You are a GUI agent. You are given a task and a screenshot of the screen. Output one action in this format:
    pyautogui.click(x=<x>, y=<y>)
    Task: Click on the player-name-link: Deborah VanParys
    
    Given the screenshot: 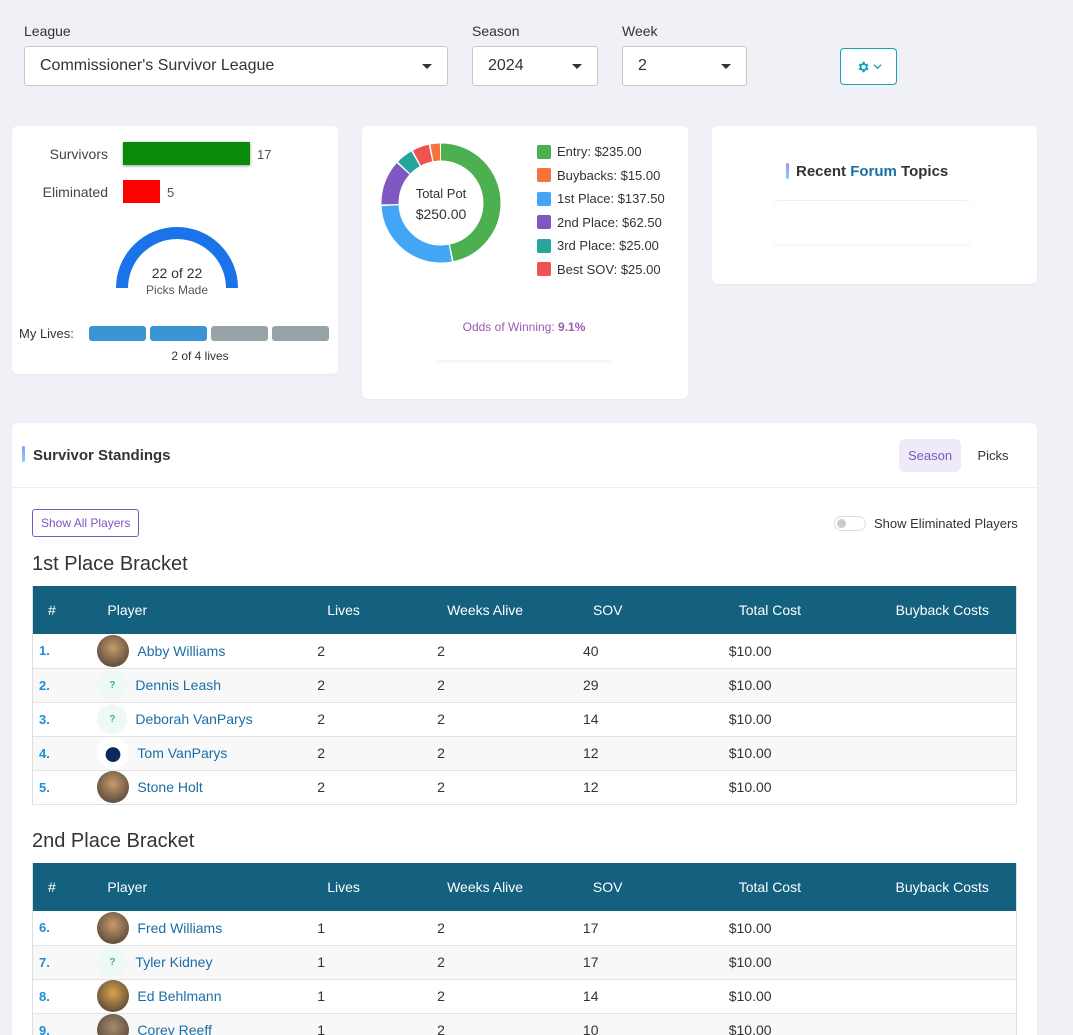 What is the action you would take?
    pyautogui.click(x=194, y=719)
    